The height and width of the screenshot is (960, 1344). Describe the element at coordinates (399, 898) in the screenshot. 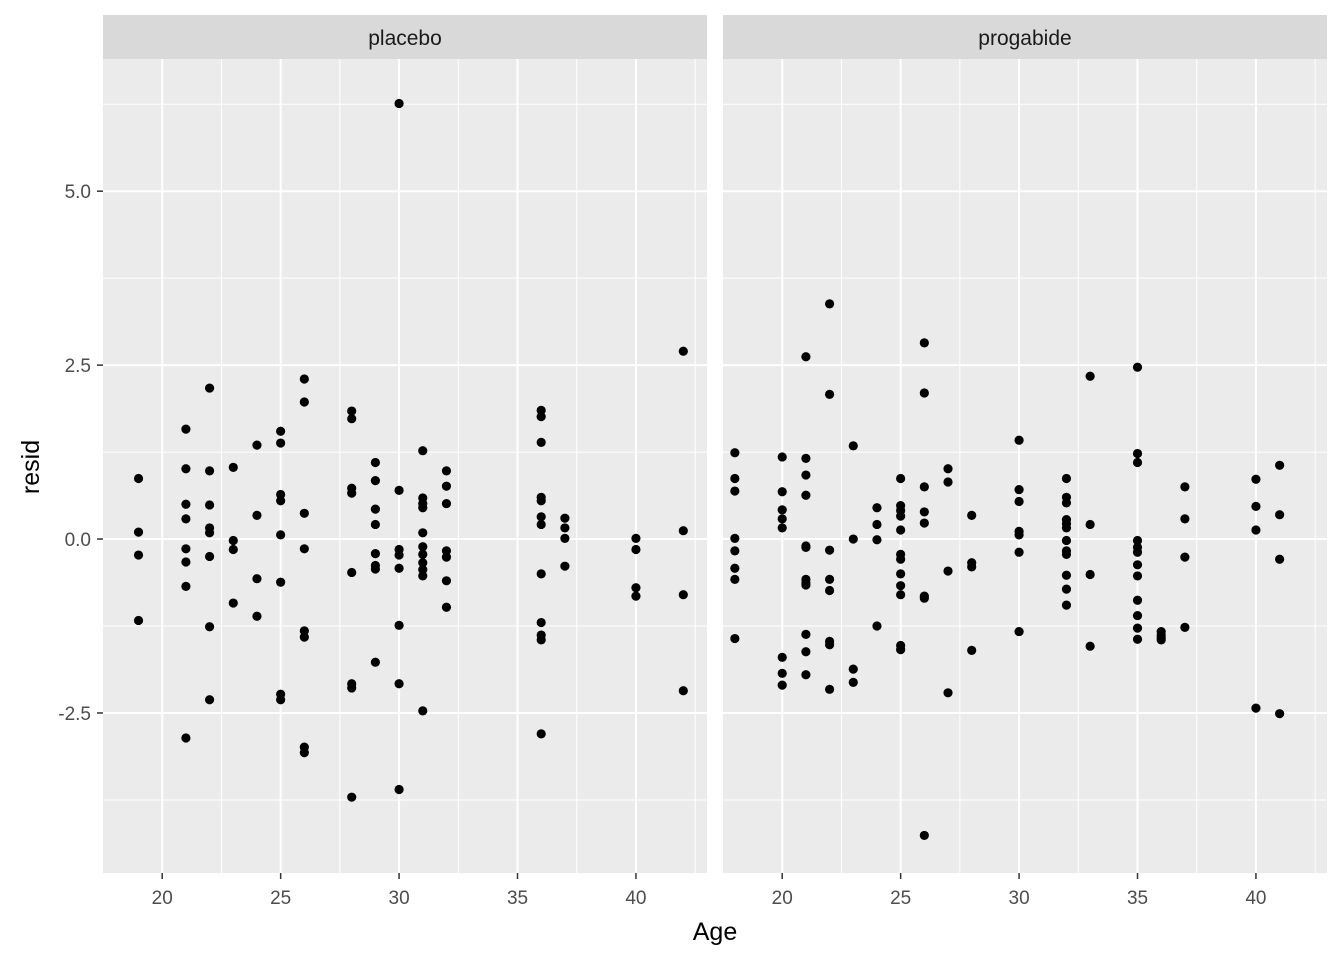

I see `x-tick-label: 30` at that location.